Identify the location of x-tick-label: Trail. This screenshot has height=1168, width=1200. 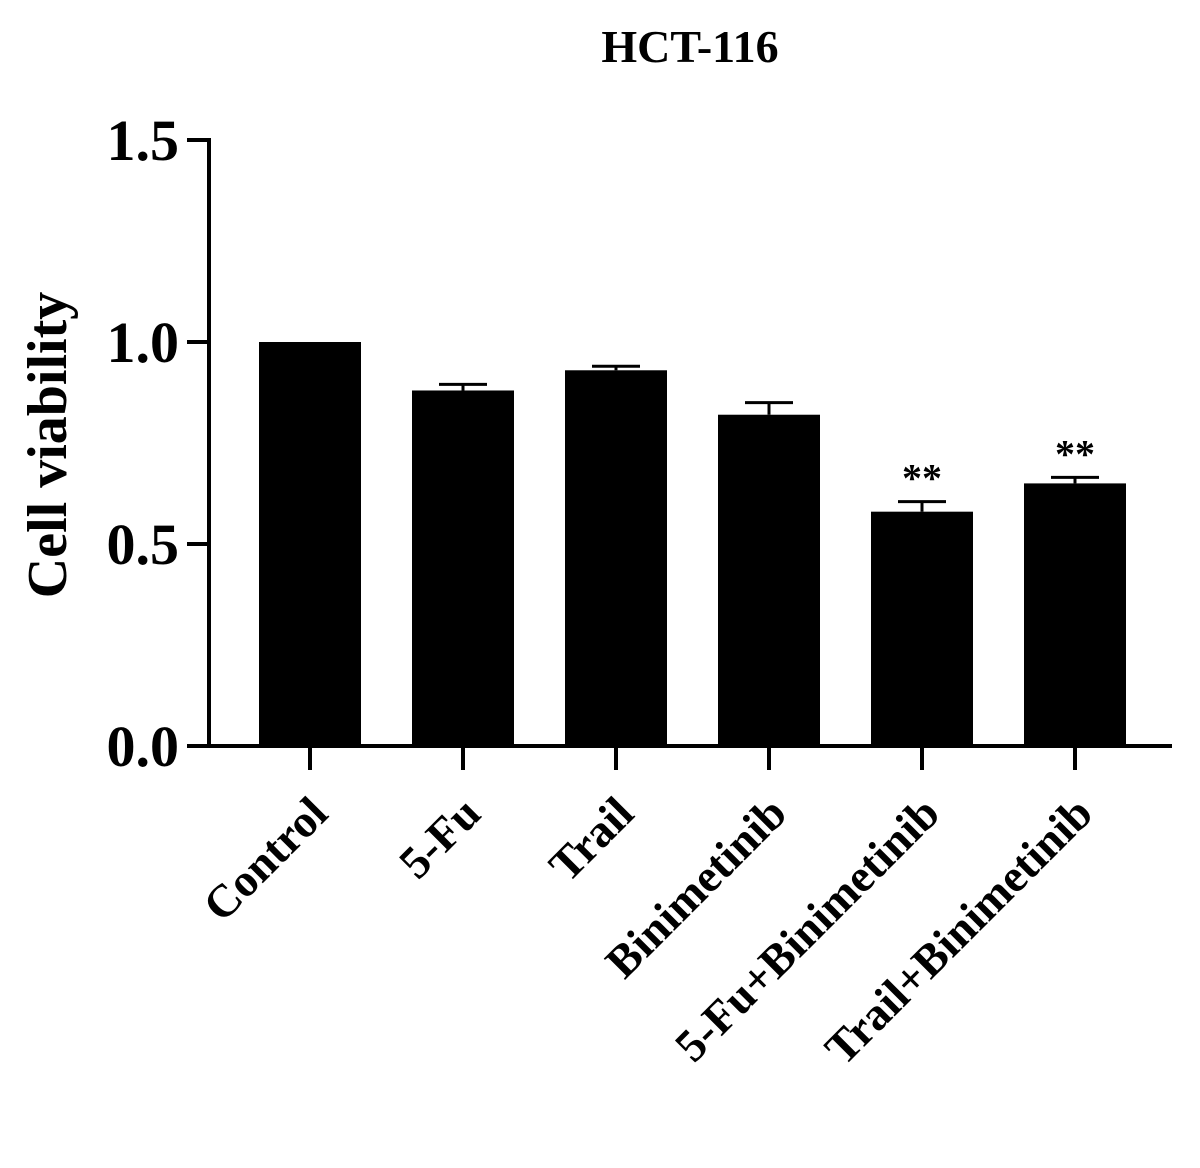
(591, 839).